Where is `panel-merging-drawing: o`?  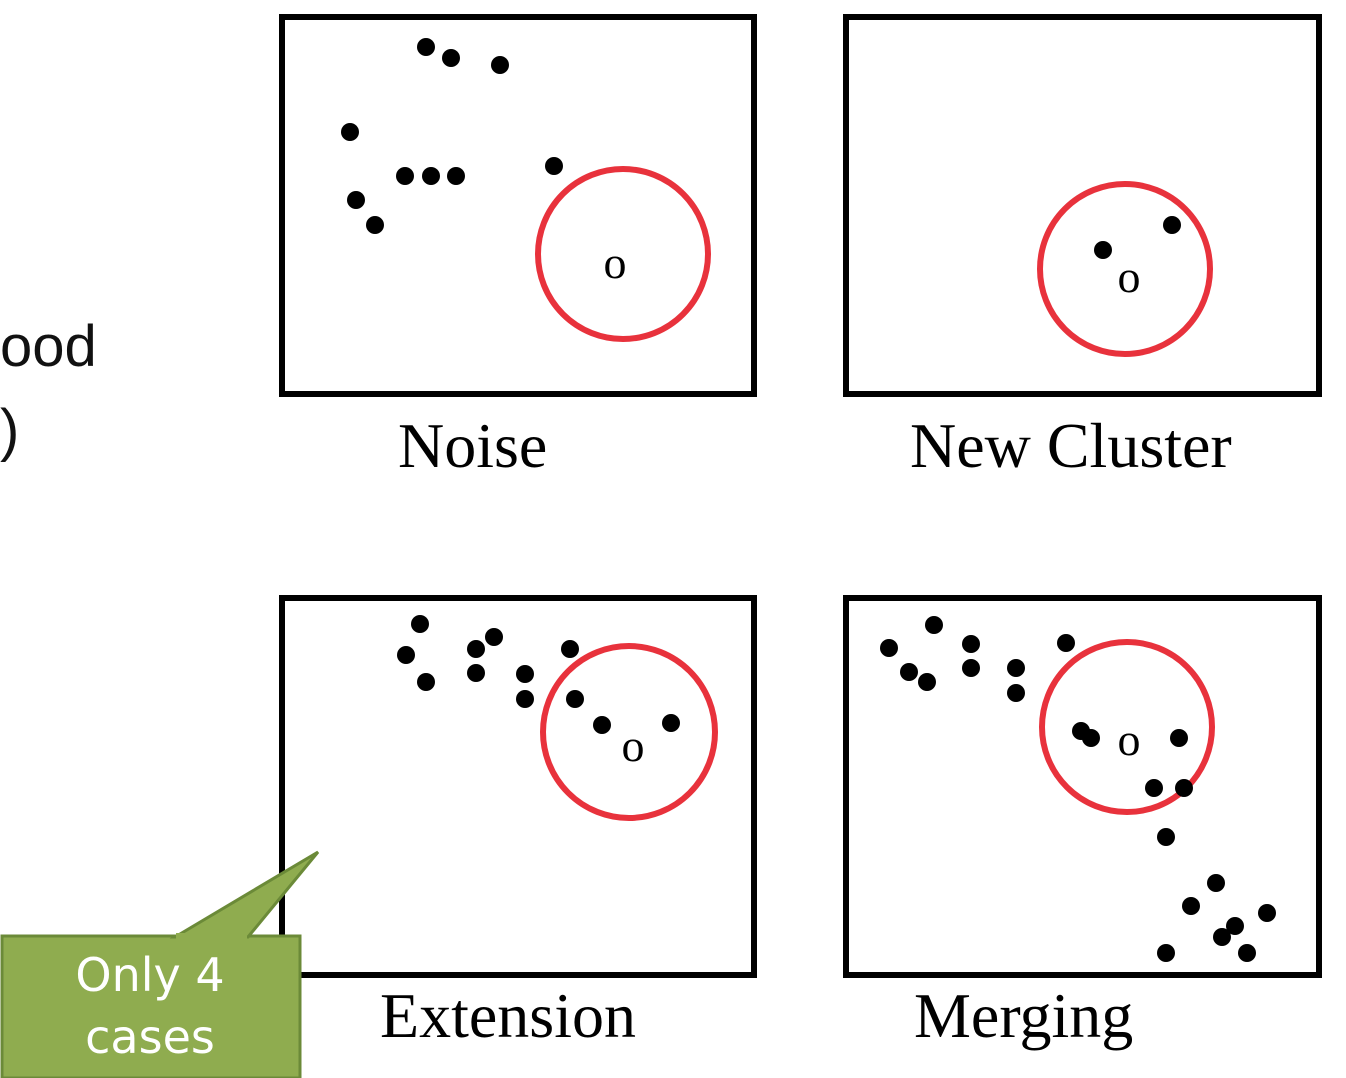
panel-merging-drawing: o is located at coordinates (1078, 789).